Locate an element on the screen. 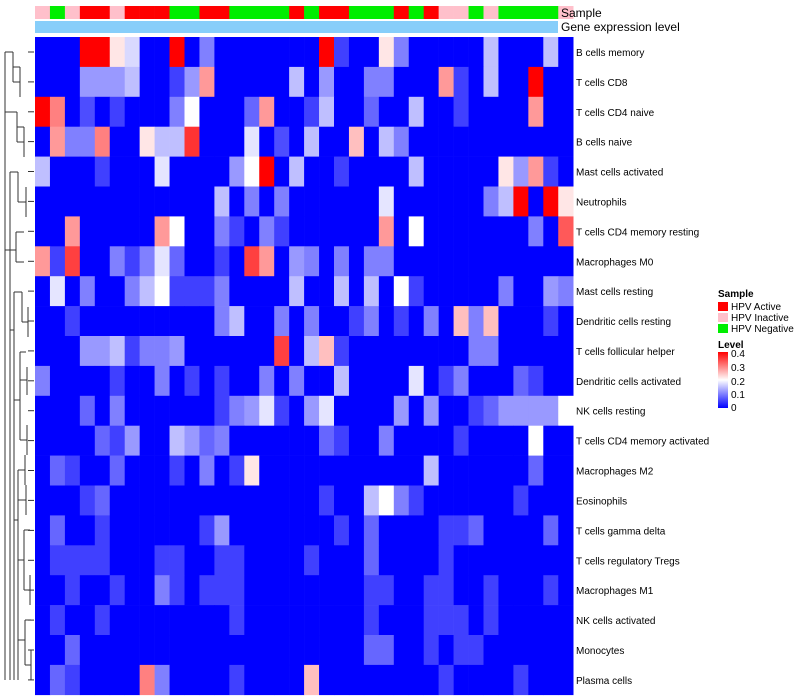 This screenshot has height=700, width=800. expression-track-label: Gene expression level is located at coordinates (620, 27).